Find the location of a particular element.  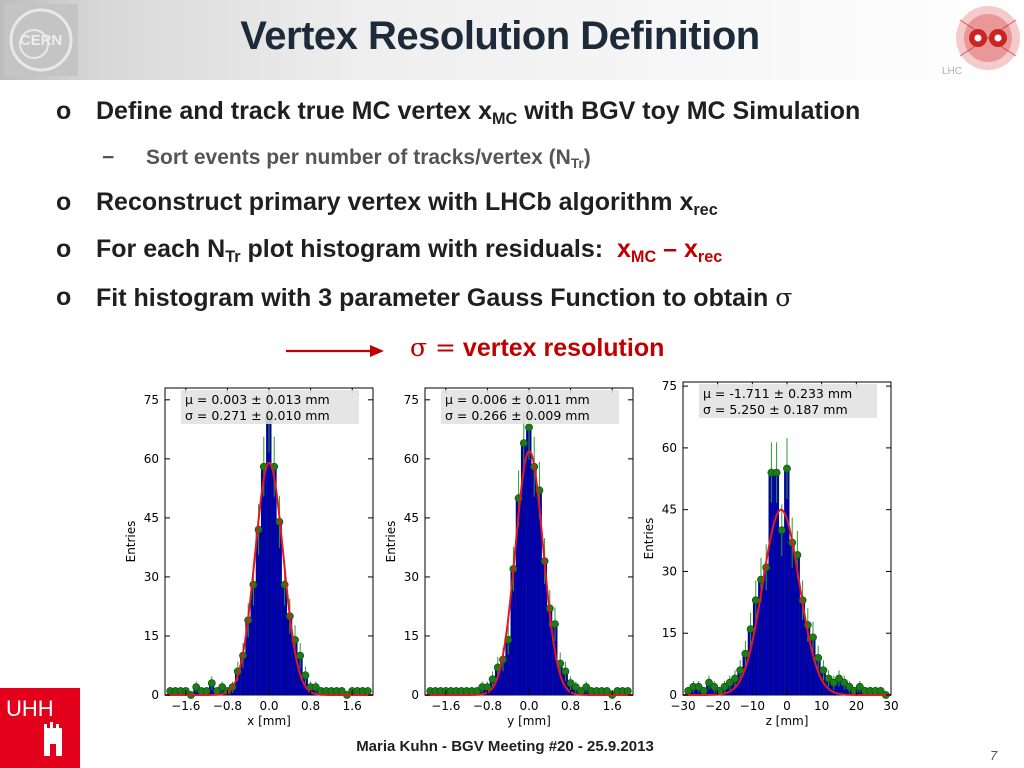

x-tick-label: 30 is located at coordinates (890, 706).